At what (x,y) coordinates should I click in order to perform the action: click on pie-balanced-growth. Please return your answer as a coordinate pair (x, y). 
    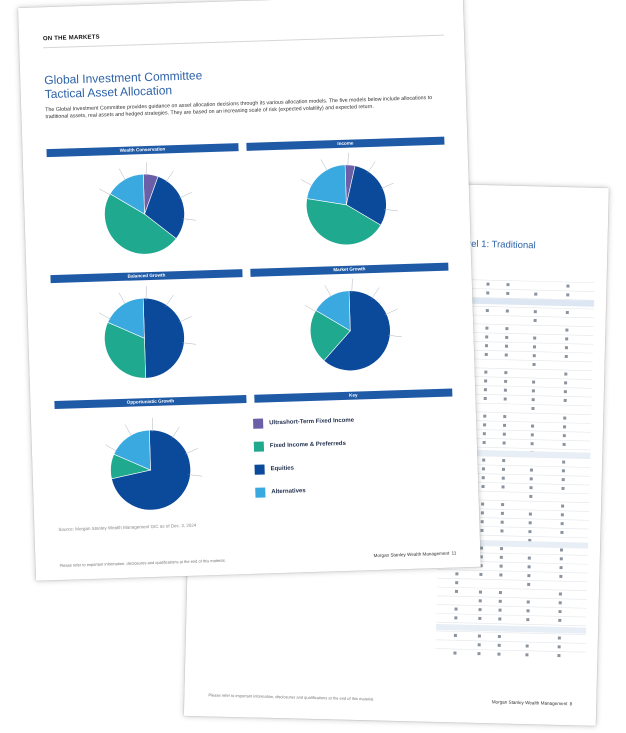
    Looking at the image, I should click on (147, 332).